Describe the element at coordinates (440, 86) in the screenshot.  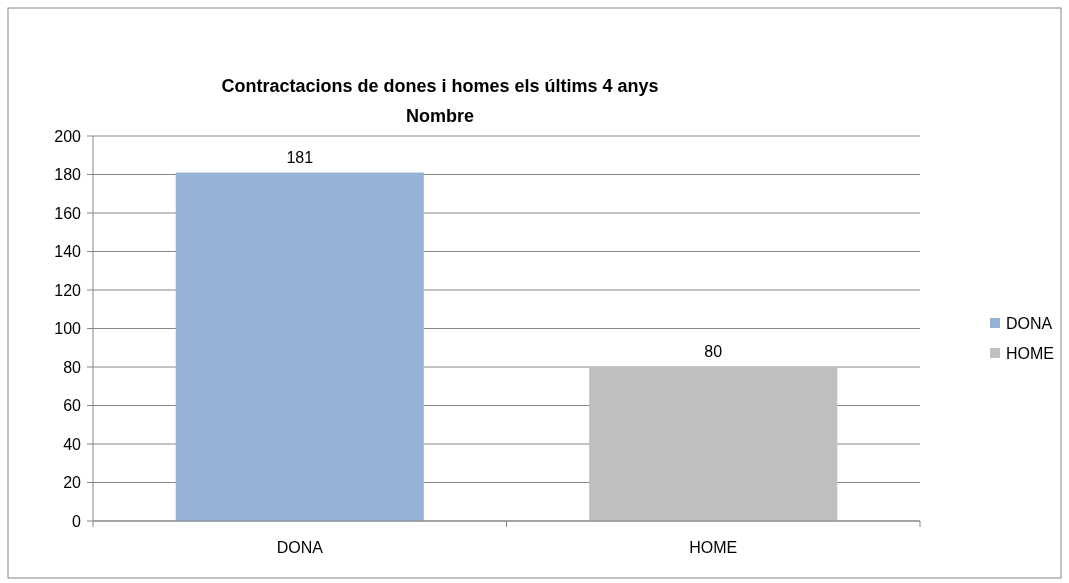
I see `chart-title: Contractacions de dones i homes els últims 4 anys` at that location.